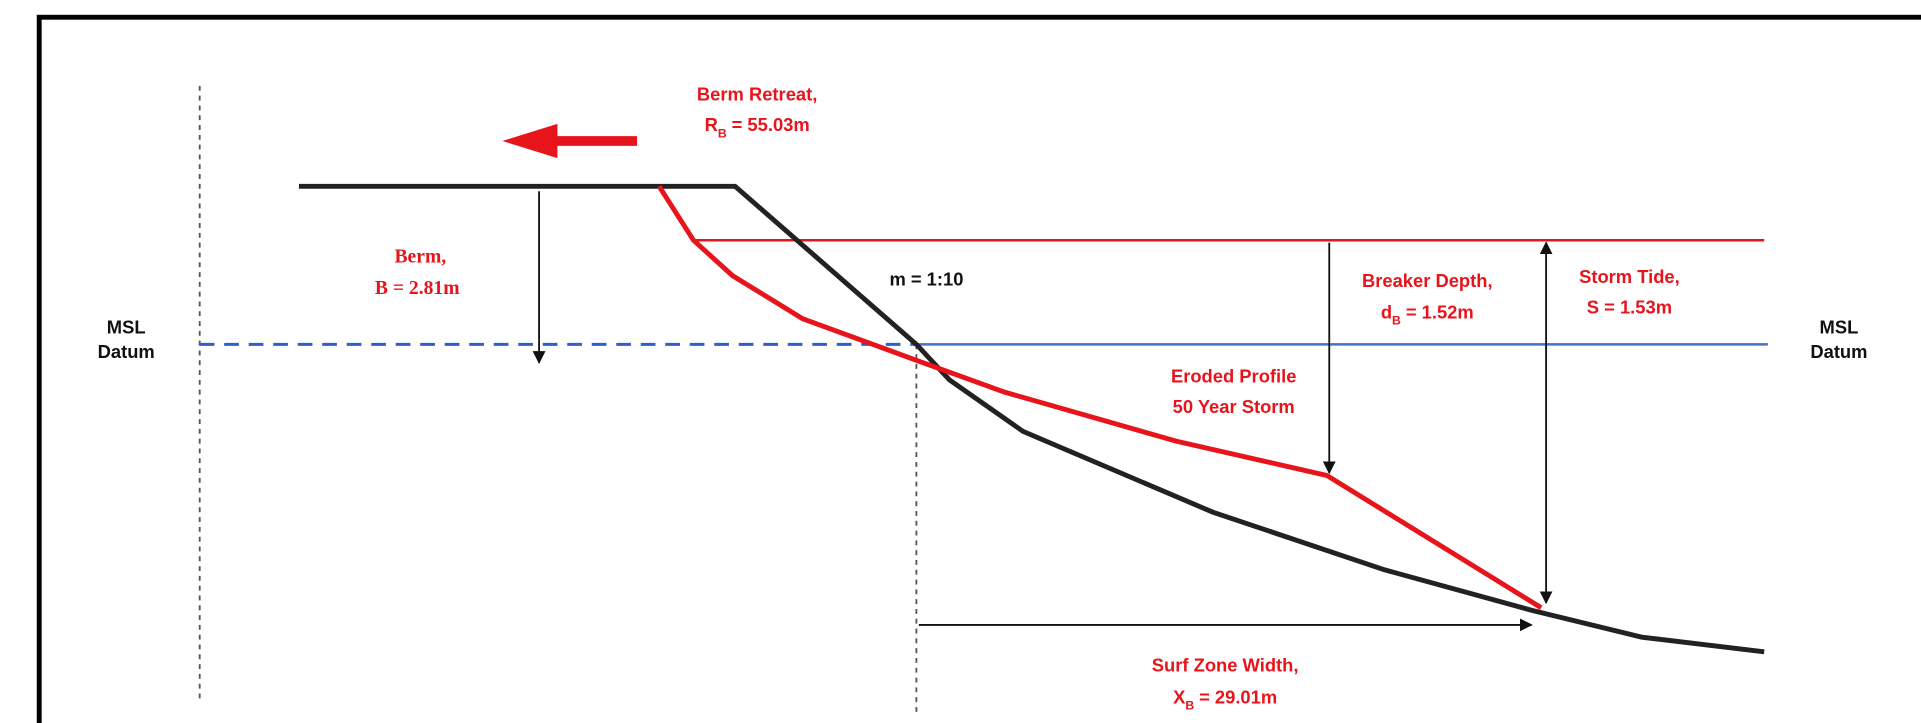  What do you see at coordinates (1179, 696) in the screenshot?
I see `symbol: X` at bounding box center [1179, 696].